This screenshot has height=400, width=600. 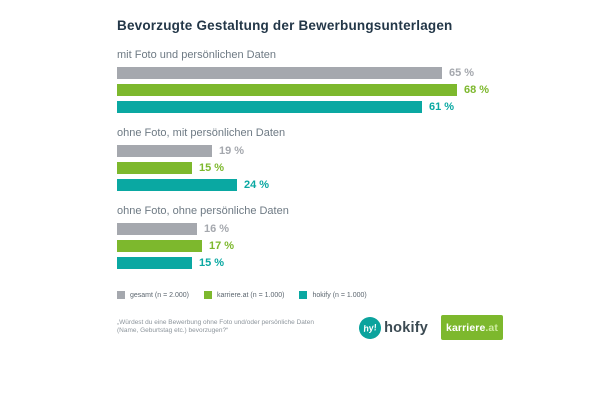 I want to click on legend-label: gesamt (n = 2.000), so click(x=159, y=295).